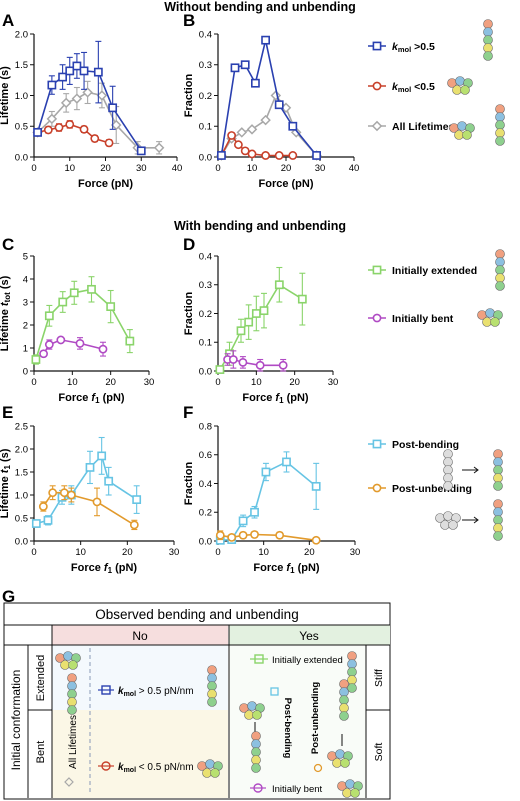 This screenshot has height=801, width=520. I want to click on y-tick-label: 2.0, so click(21, 449).